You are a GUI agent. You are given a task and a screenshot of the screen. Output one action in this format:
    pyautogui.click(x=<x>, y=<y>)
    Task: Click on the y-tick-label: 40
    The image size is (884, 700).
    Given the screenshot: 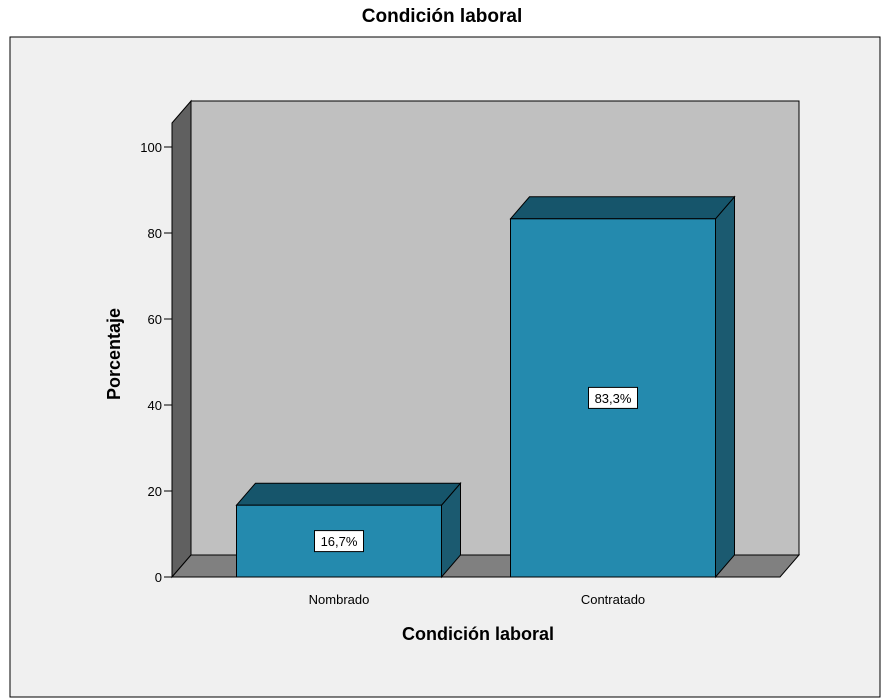 What is the action you would take?
    pyautogui.click(x=155, y=405)
    